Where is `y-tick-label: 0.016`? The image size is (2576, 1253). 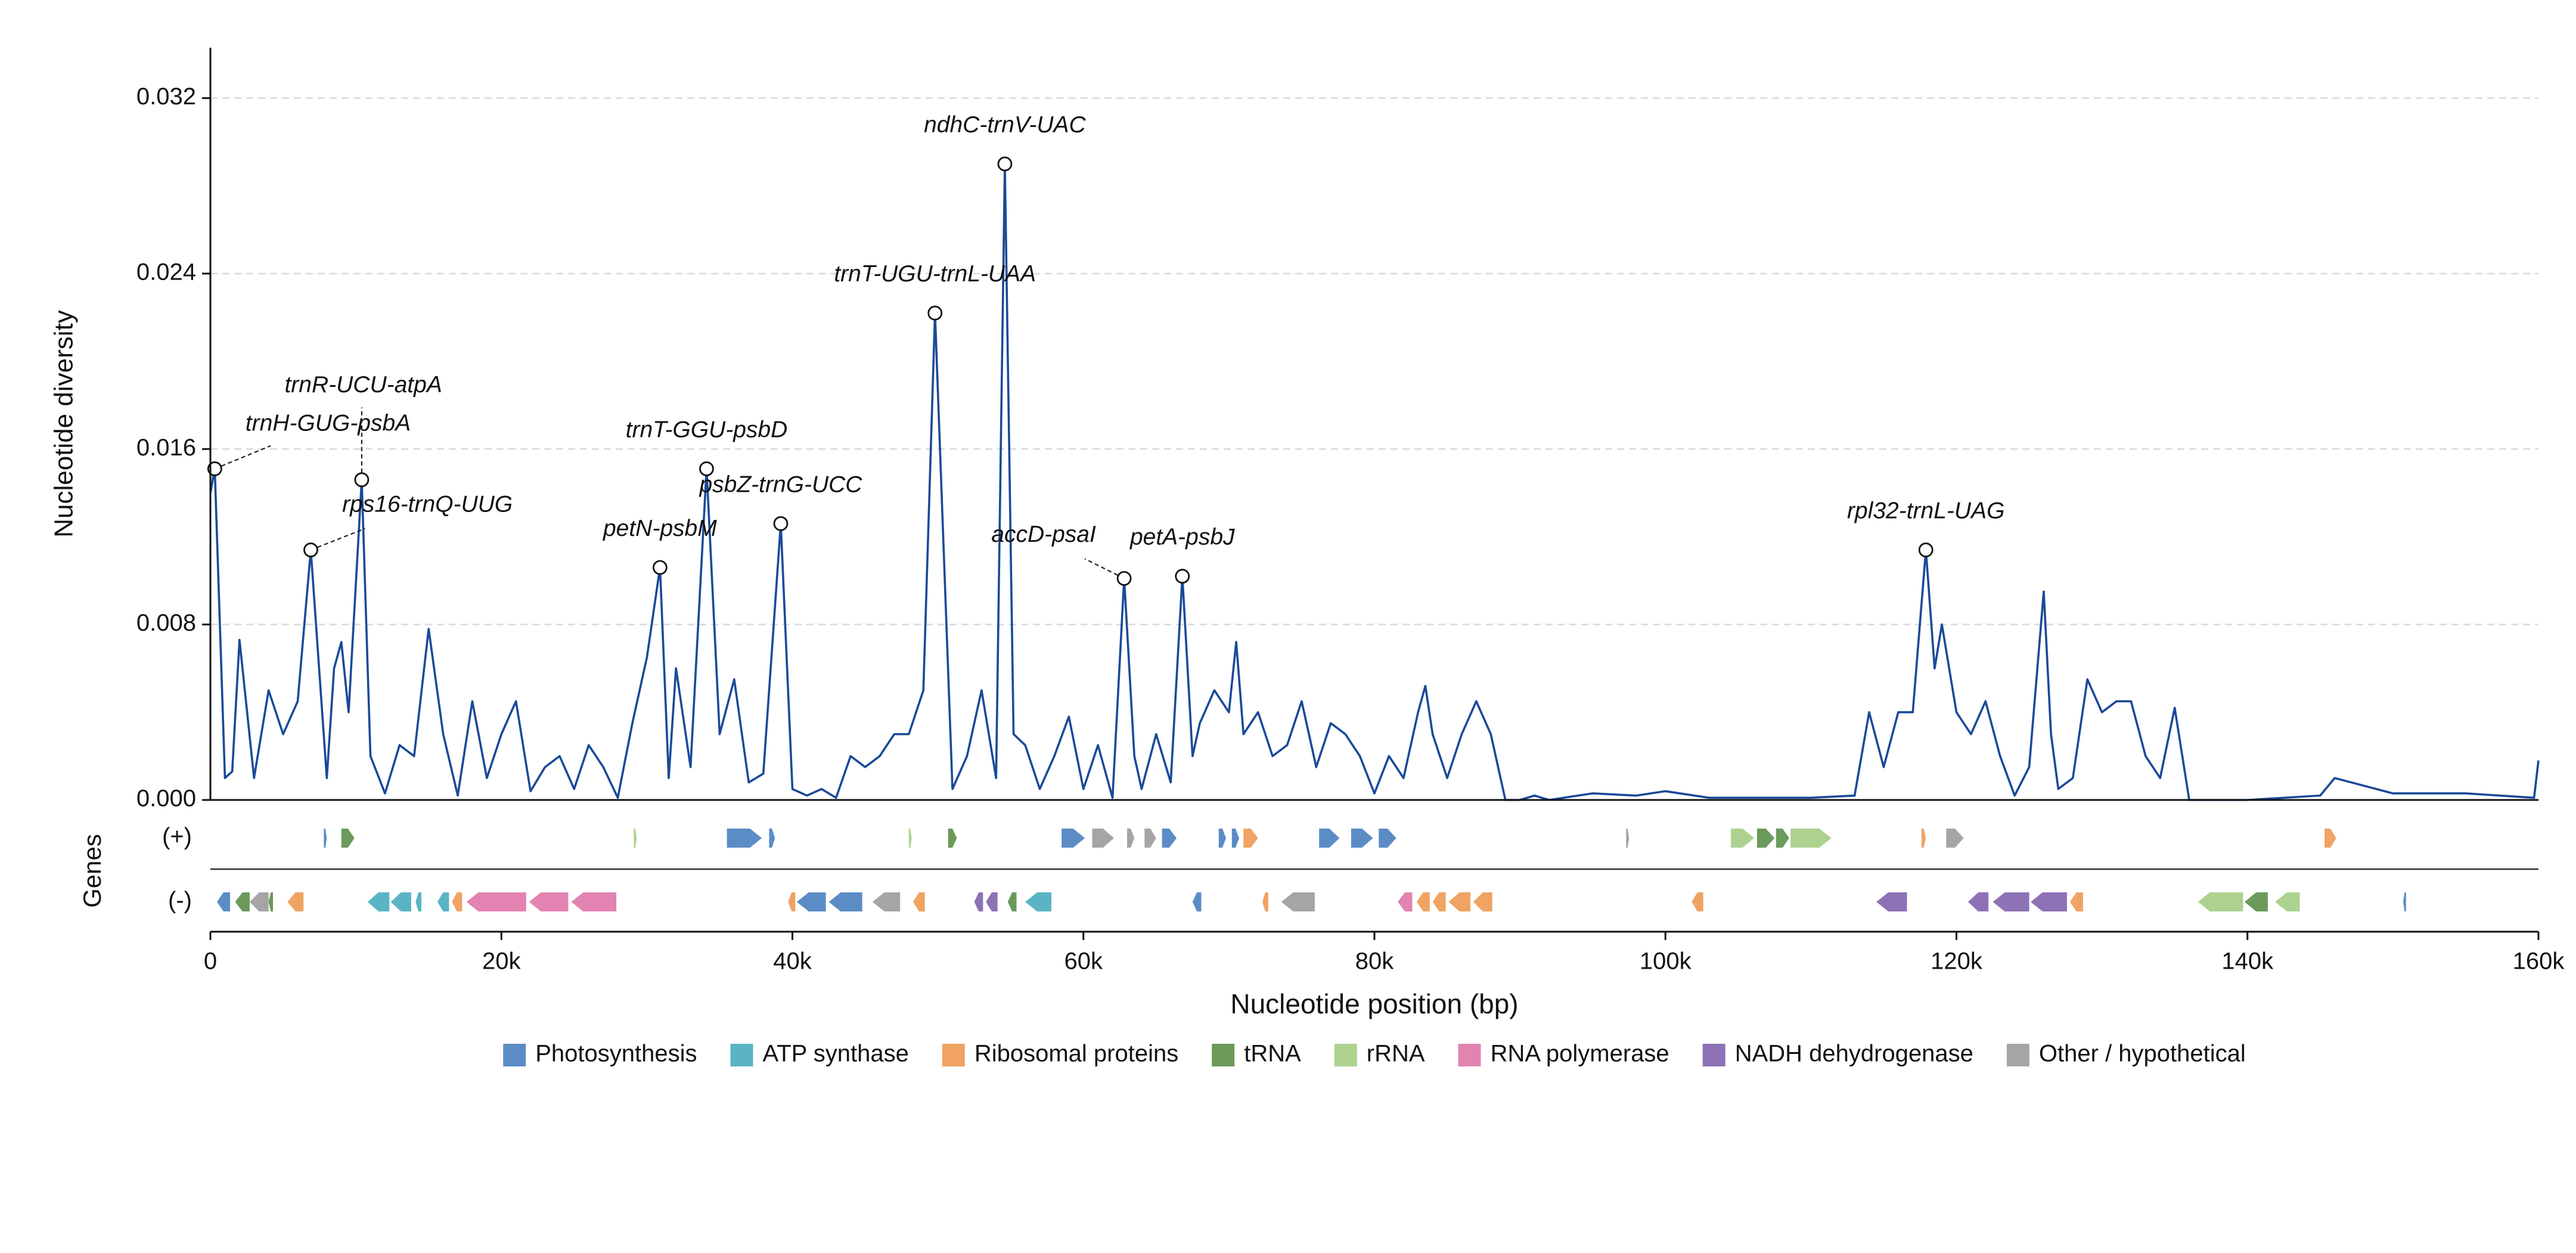
y-tick-label: 0.016 is located at coordinates (166, 448).